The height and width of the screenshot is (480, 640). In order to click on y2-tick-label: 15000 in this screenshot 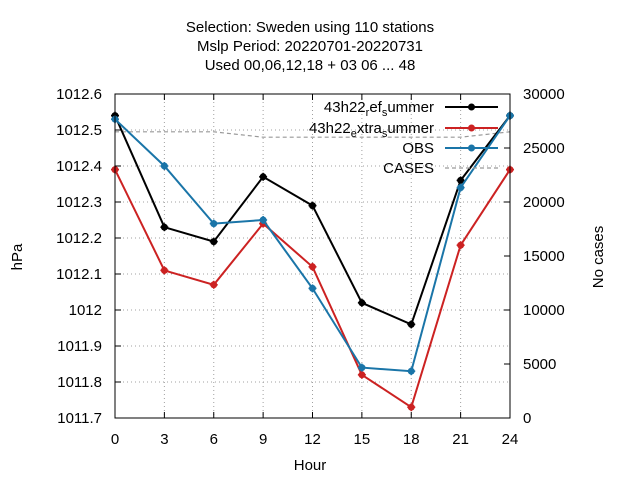, I will do `click(544, 256)`.